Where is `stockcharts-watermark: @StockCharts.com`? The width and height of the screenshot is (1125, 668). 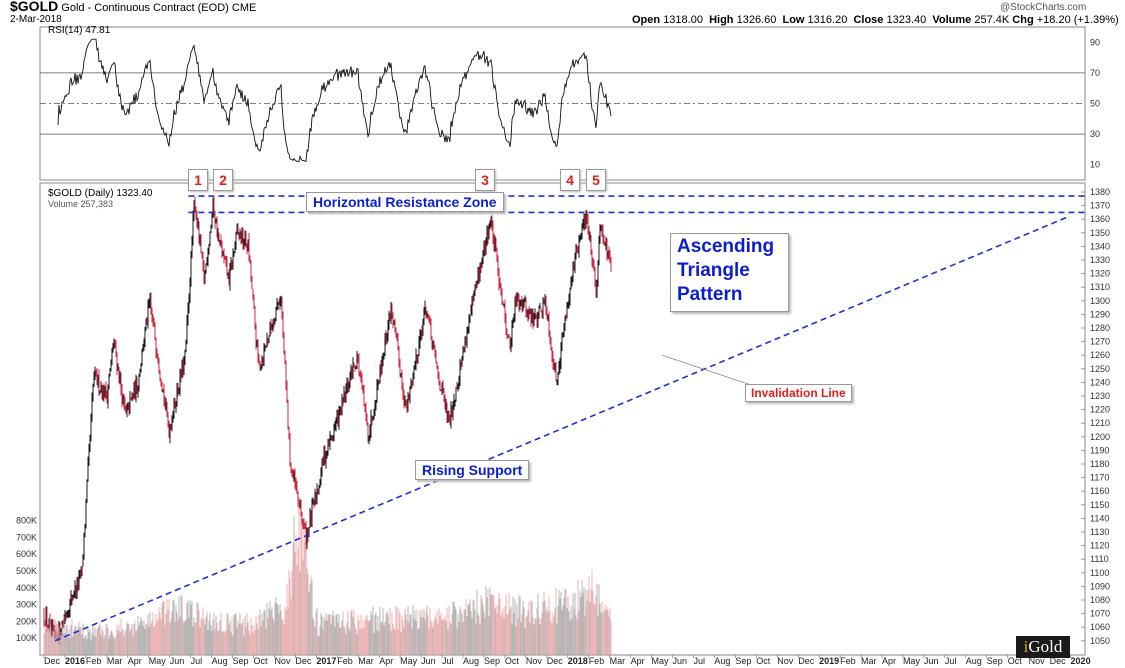 stockcharts-watermark: @StockCharts.com is located at coordinates (1043, 7).